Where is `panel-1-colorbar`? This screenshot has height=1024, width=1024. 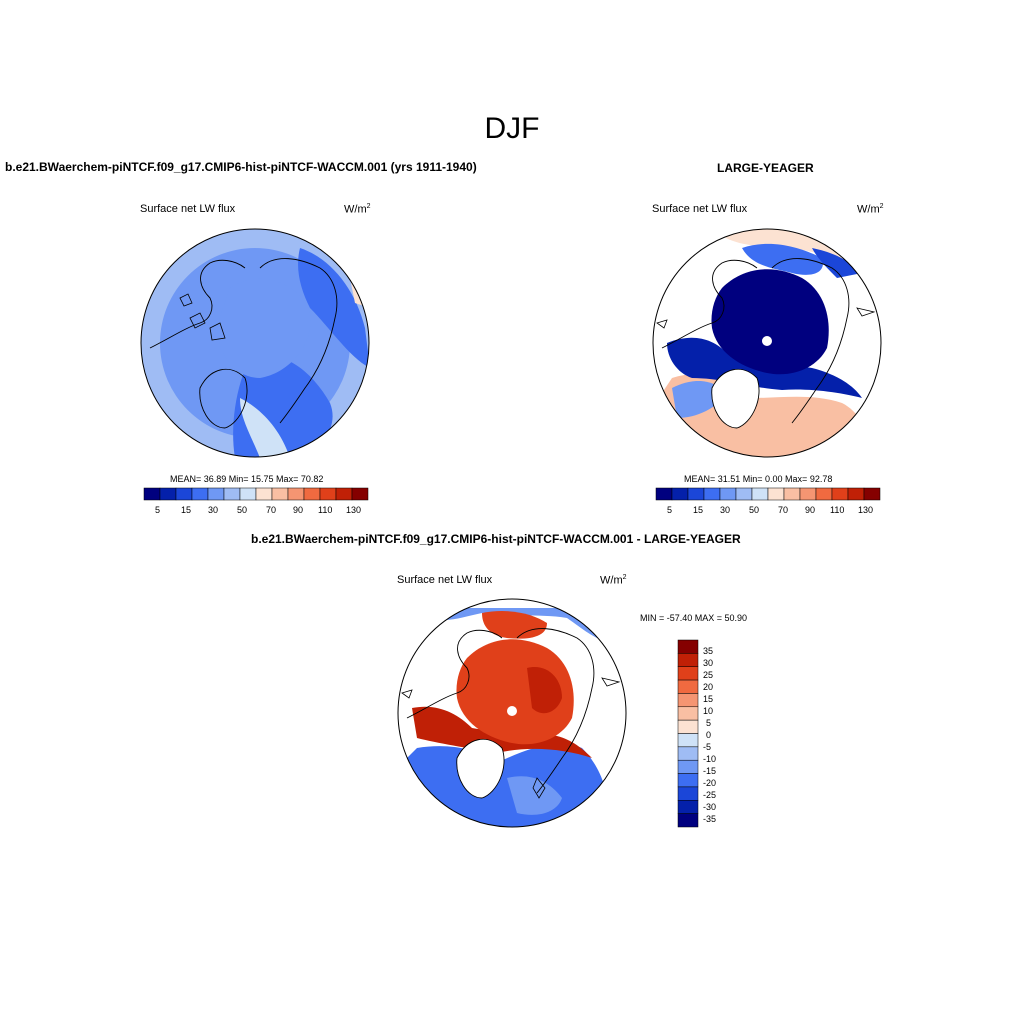 panel-1-colorbar is located at coordinates (256, 494).